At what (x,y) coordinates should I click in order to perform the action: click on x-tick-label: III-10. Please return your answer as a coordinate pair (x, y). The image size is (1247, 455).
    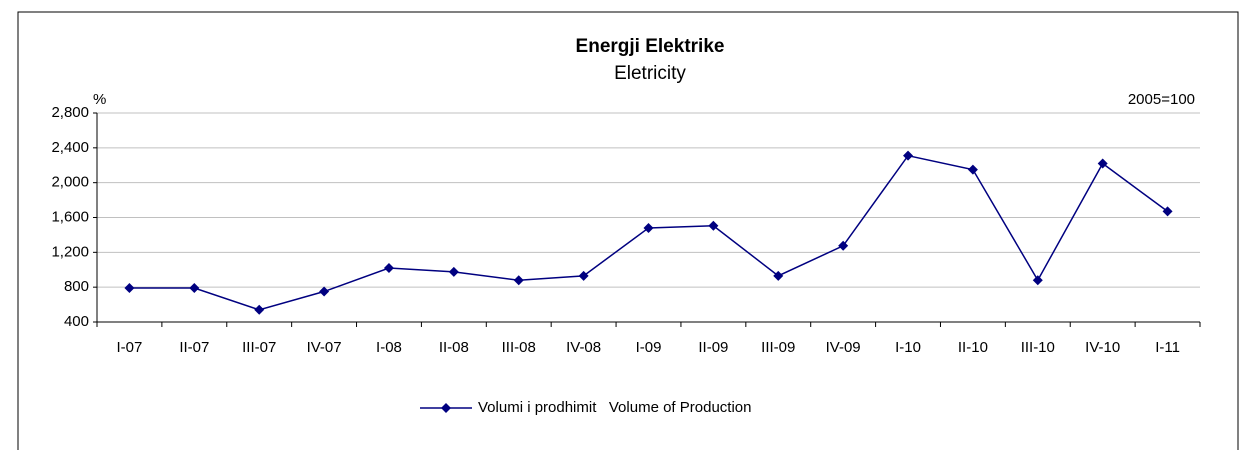
    Looking at the image, I should click on (1038, 347).